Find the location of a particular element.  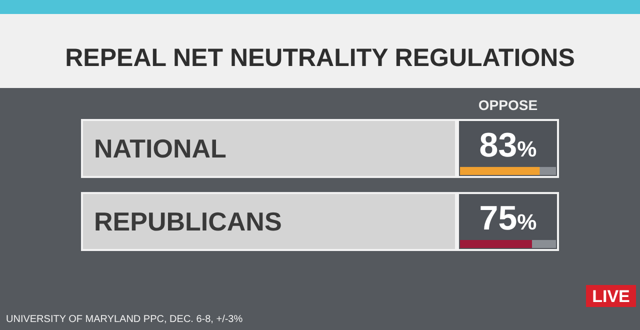

data-label: 75% is located at coordinates (508, 219).